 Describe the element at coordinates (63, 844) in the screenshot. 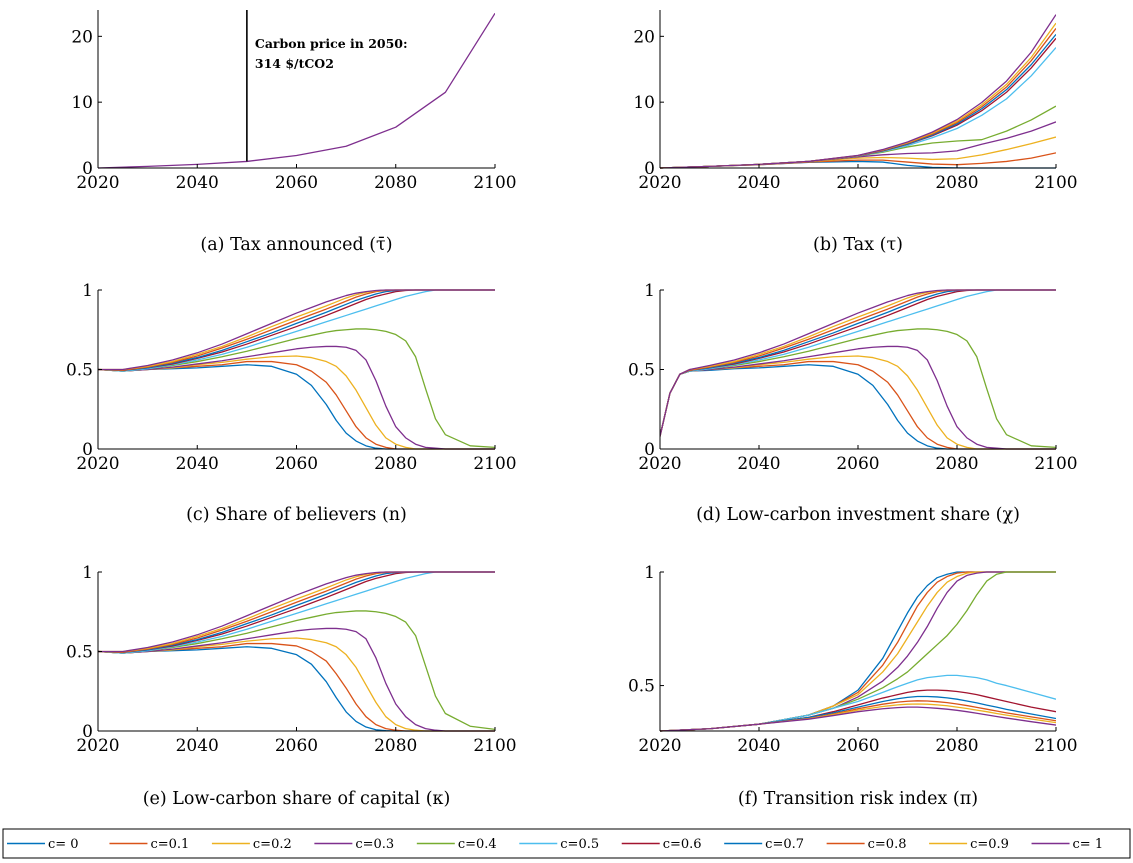

I see `legend-label: c= 0` at that location.